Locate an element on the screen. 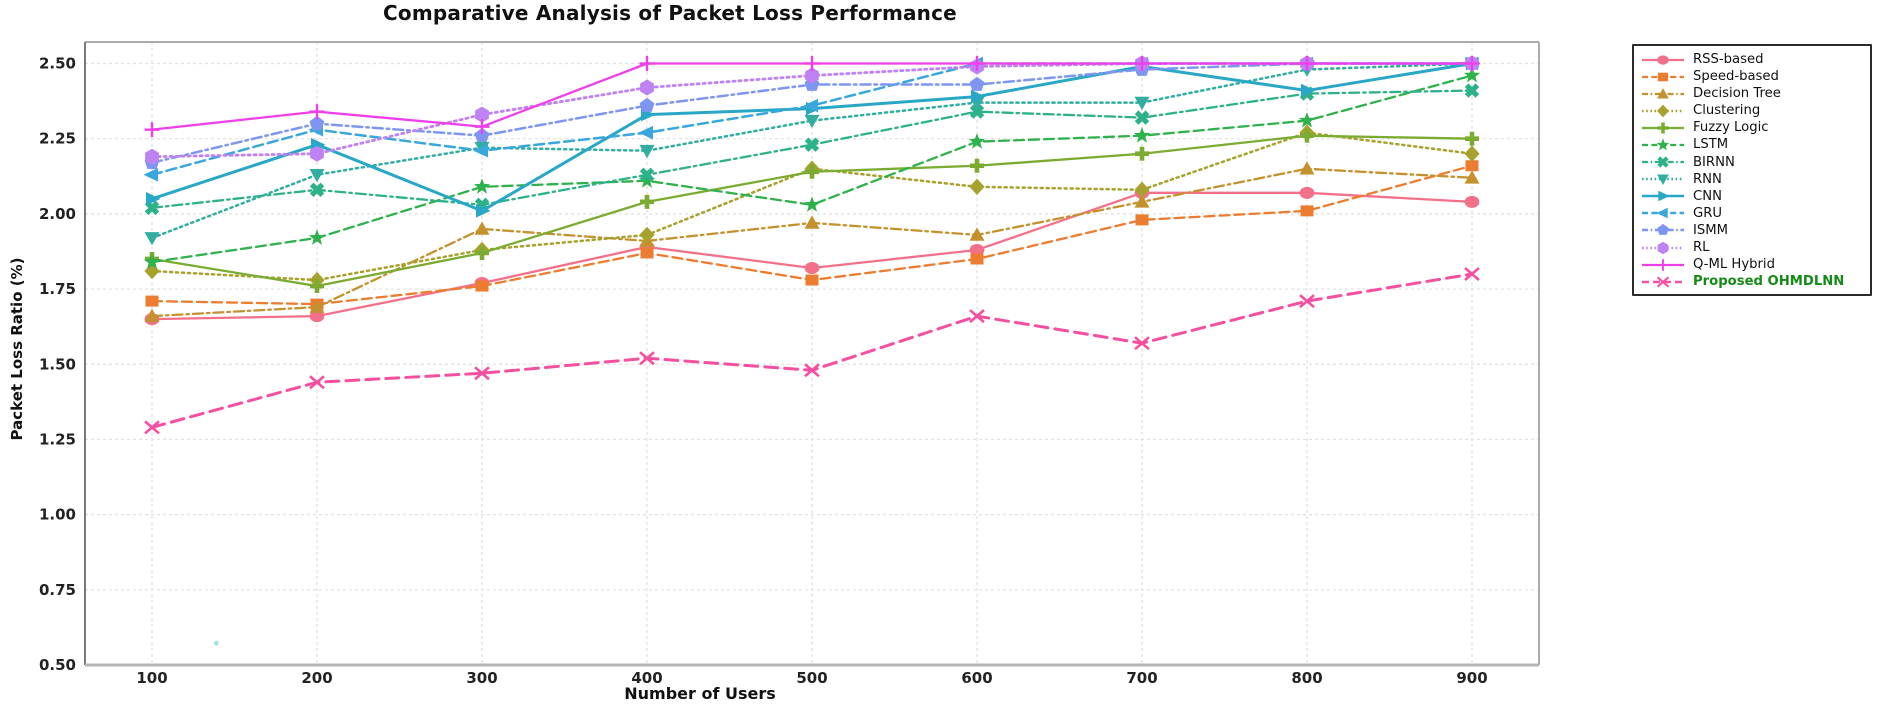  legend-item-clustering: Clustering is located at coordinates (1752, 110).